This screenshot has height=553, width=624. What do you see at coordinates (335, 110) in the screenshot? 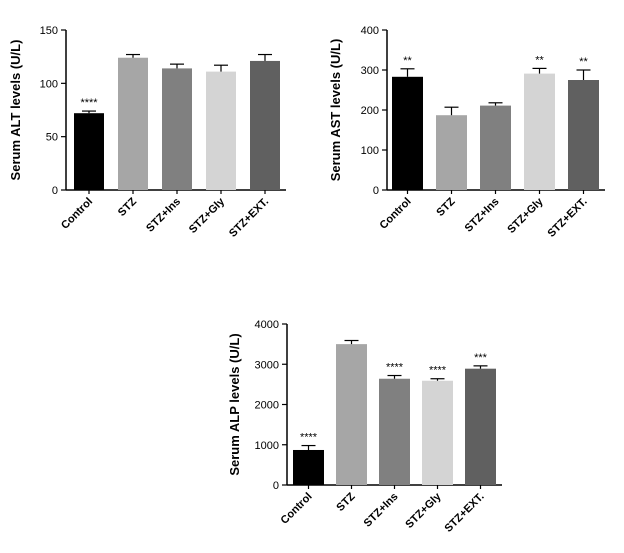
I see `y-axis-label: Serum AST levels (U/L)` at bounding box center [335, 110].